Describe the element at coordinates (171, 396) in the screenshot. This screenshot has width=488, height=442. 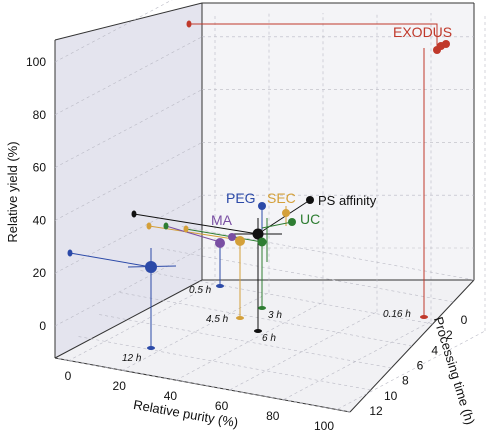
I see `tick-x-40: 40` at that location.